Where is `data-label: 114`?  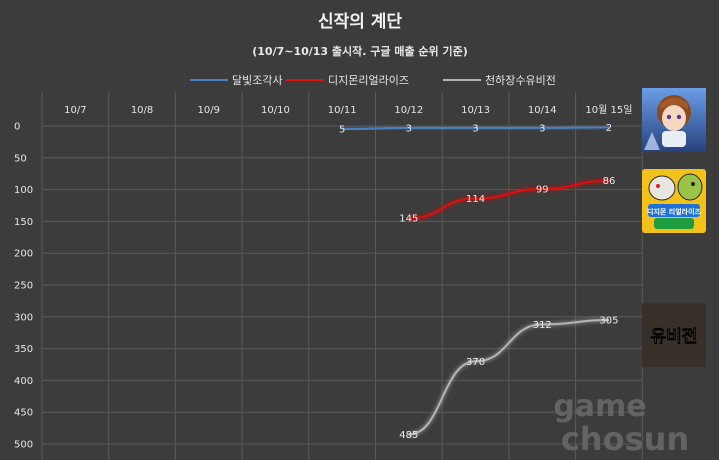
data-label: 114 is located at coordinates (475, 199).